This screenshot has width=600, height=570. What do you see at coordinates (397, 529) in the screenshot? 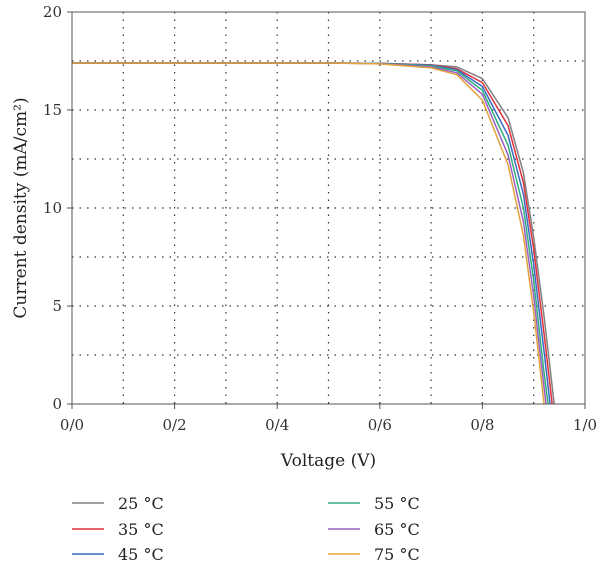
I see `legend-label: 65 °C` at bounding box center [397, 529].